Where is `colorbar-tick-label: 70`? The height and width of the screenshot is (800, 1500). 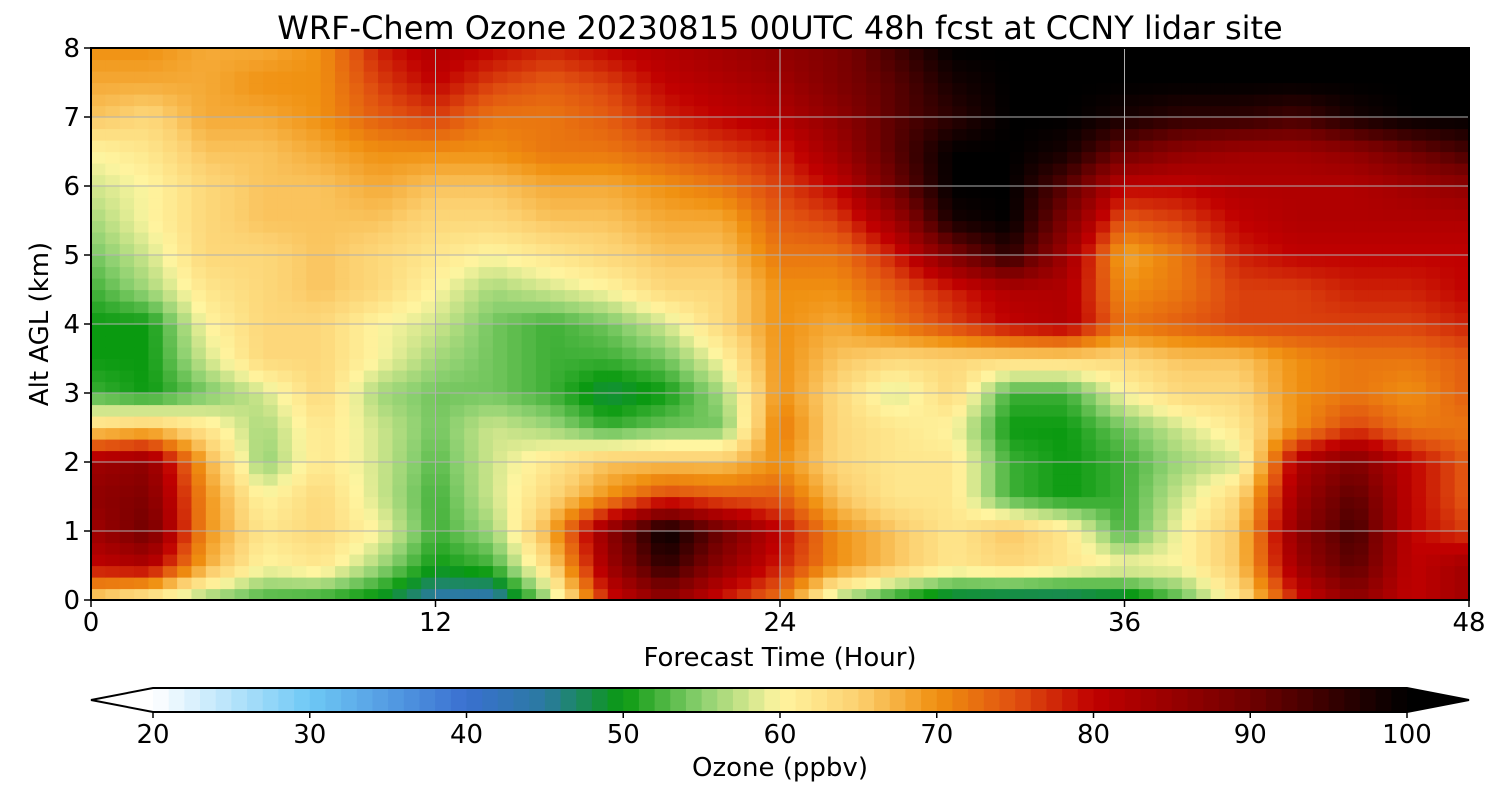 colorbar-tick-label: 70 is located at coordinates (936, 735).